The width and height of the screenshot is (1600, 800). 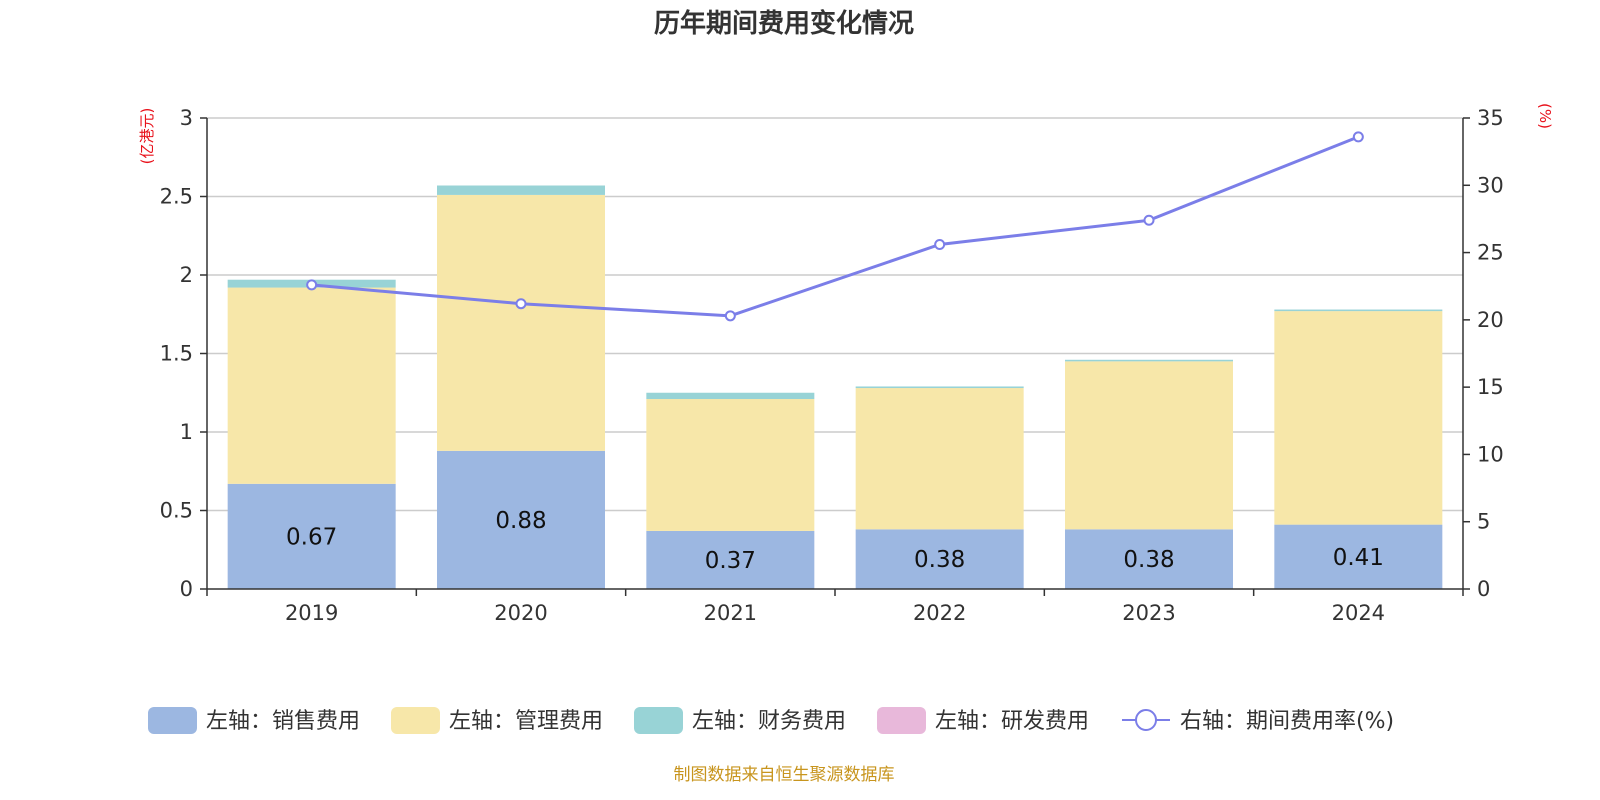 I want to click on legend: 左轴：销售费用 左轴：管理费用 左轴：财务费用 左轴：研发费用 右轴：期间费用率(%), so click(x=771, y=720).